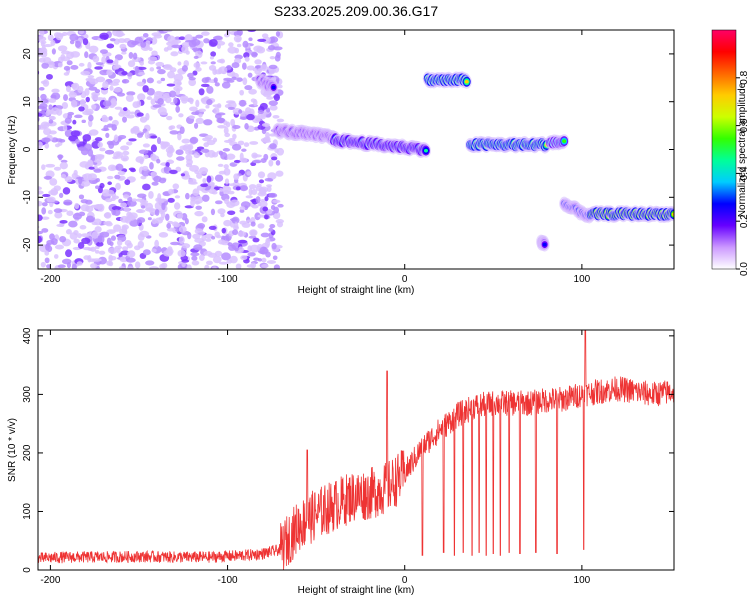 The height and width of the screenshot is (600, 750). Describe the element at coordinates (744, 77) in the screenshot. I see `colorbar-tick-label: 0.8` at that location.